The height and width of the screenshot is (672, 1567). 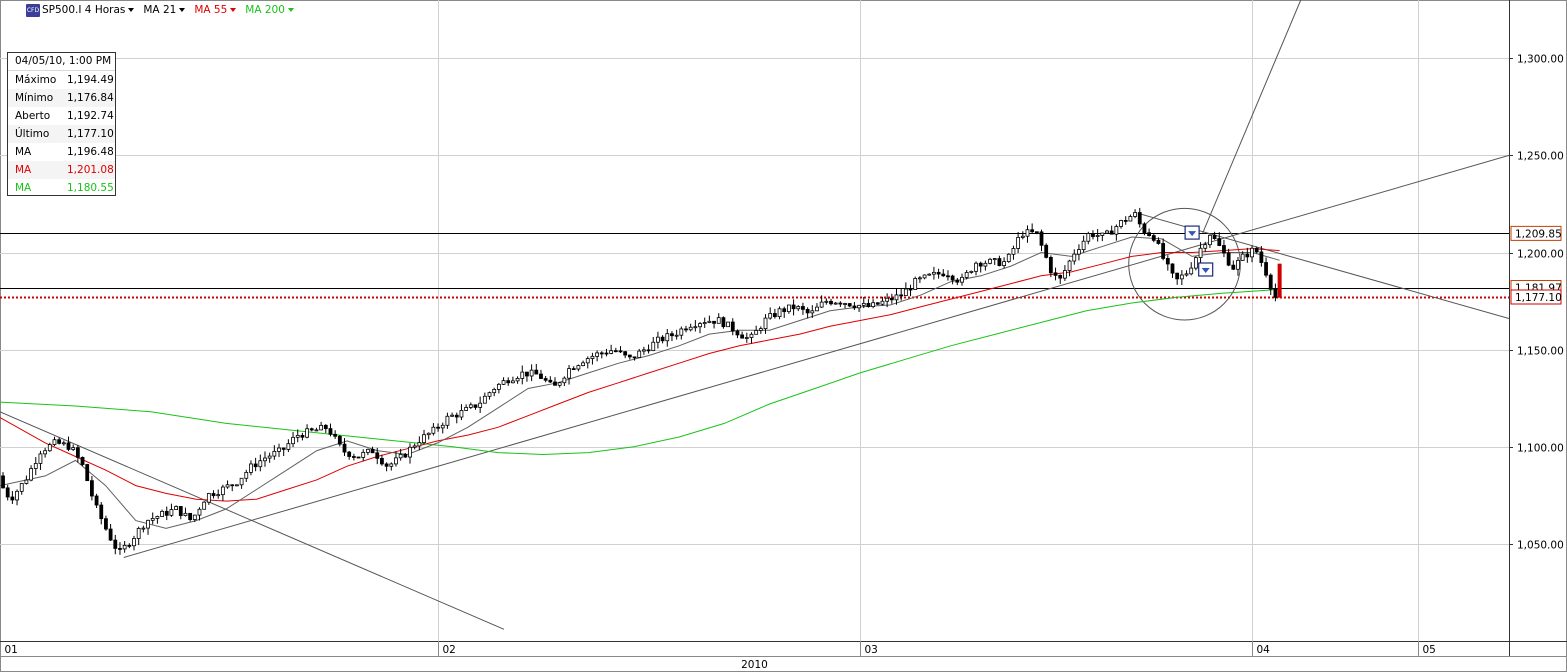 I want to click on y-tick-label: 1,050.00, so click(x=1540, y=546).